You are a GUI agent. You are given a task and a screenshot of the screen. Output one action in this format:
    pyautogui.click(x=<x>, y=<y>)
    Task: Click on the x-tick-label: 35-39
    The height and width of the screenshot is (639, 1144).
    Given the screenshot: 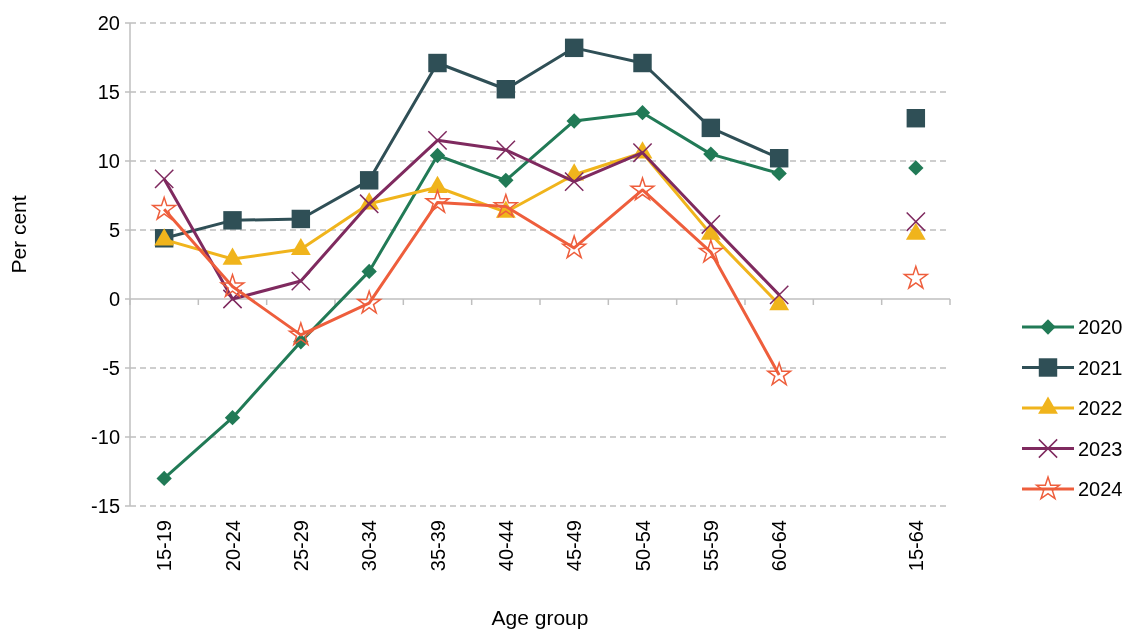 What is the action you would take?
    pyautogui.click(x=437, y=546)
    